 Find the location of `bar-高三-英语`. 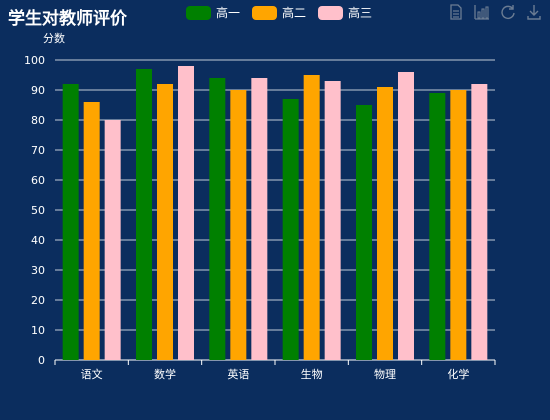

bar-高三-英语 is located at coordinates (259, 219).